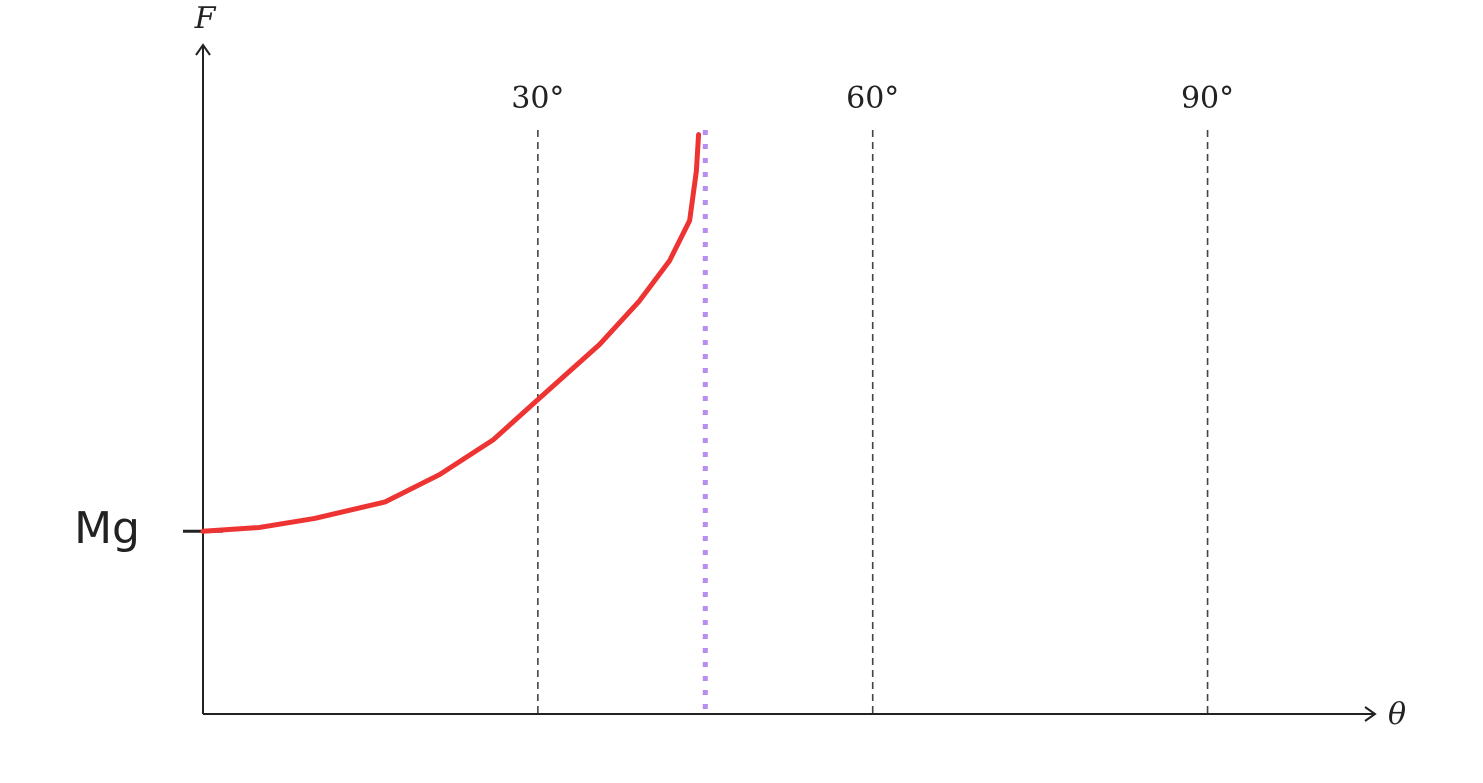  What do you see at coordinates (107, 528) in the screenshot?
I see `y-tick-label: Mg` at bounding box center [107, 528].